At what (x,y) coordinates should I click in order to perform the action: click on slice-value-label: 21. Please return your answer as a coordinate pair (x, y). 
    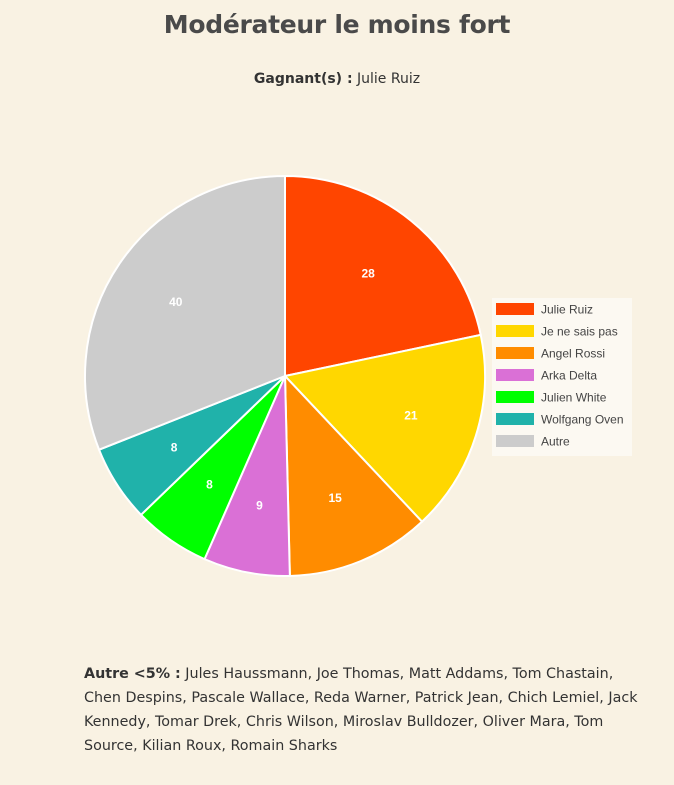
    Looking at the image, I should click on (411, 416).